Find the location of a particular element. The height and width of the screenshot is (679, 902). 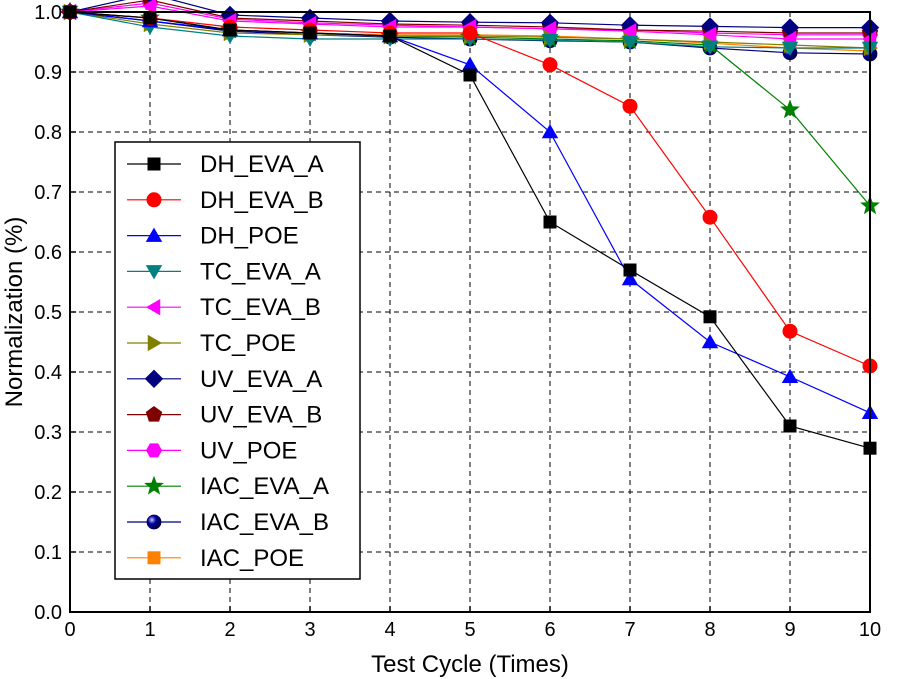

legend-label: UV_EVA_B is located at coordinates (261, 415).